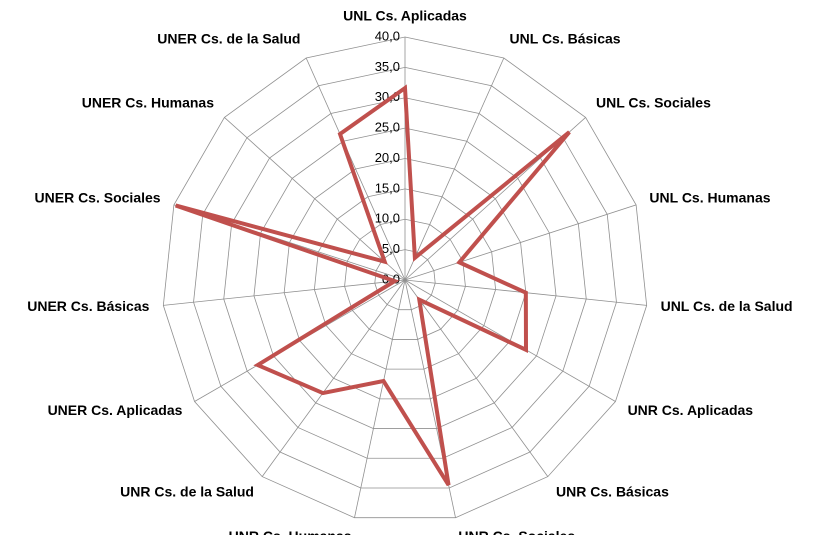  What do you see at coordinates (187, 491) in the screenshot?
I see `category-label: UNR Cs. de la Salud` at bounding box center [187, 491].